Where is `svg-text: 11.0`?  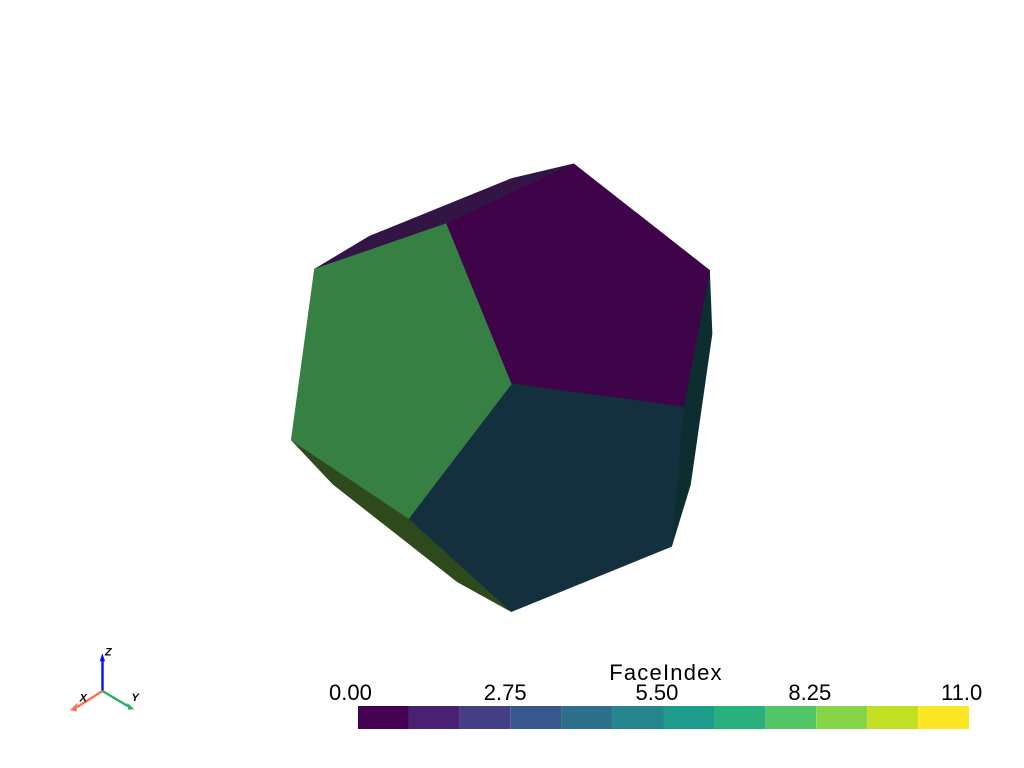
svg-text: 11.0 is located at coordinates (961, 692).